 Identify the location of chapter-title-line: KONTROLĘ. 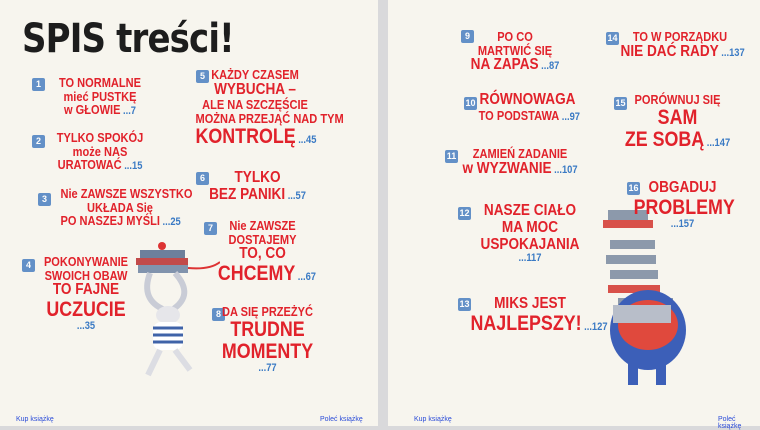
(245, 136).